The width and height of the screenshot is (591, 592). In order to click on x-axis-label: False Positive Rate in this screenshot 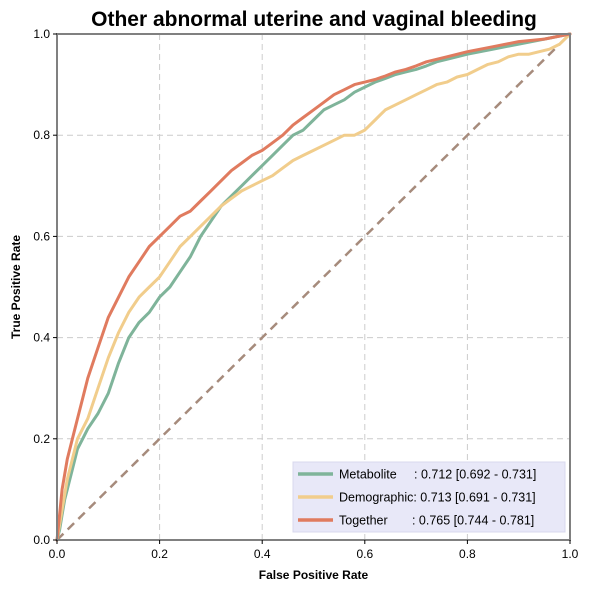, I will do `click(314, 575)`.